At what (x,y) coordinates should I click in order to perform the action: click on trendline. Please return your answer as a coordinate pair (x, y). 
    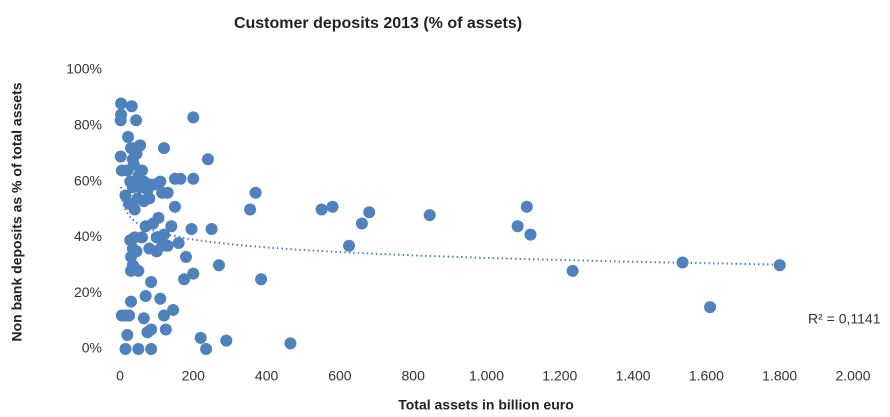
    Looking at the image, I should click on (449, 226).